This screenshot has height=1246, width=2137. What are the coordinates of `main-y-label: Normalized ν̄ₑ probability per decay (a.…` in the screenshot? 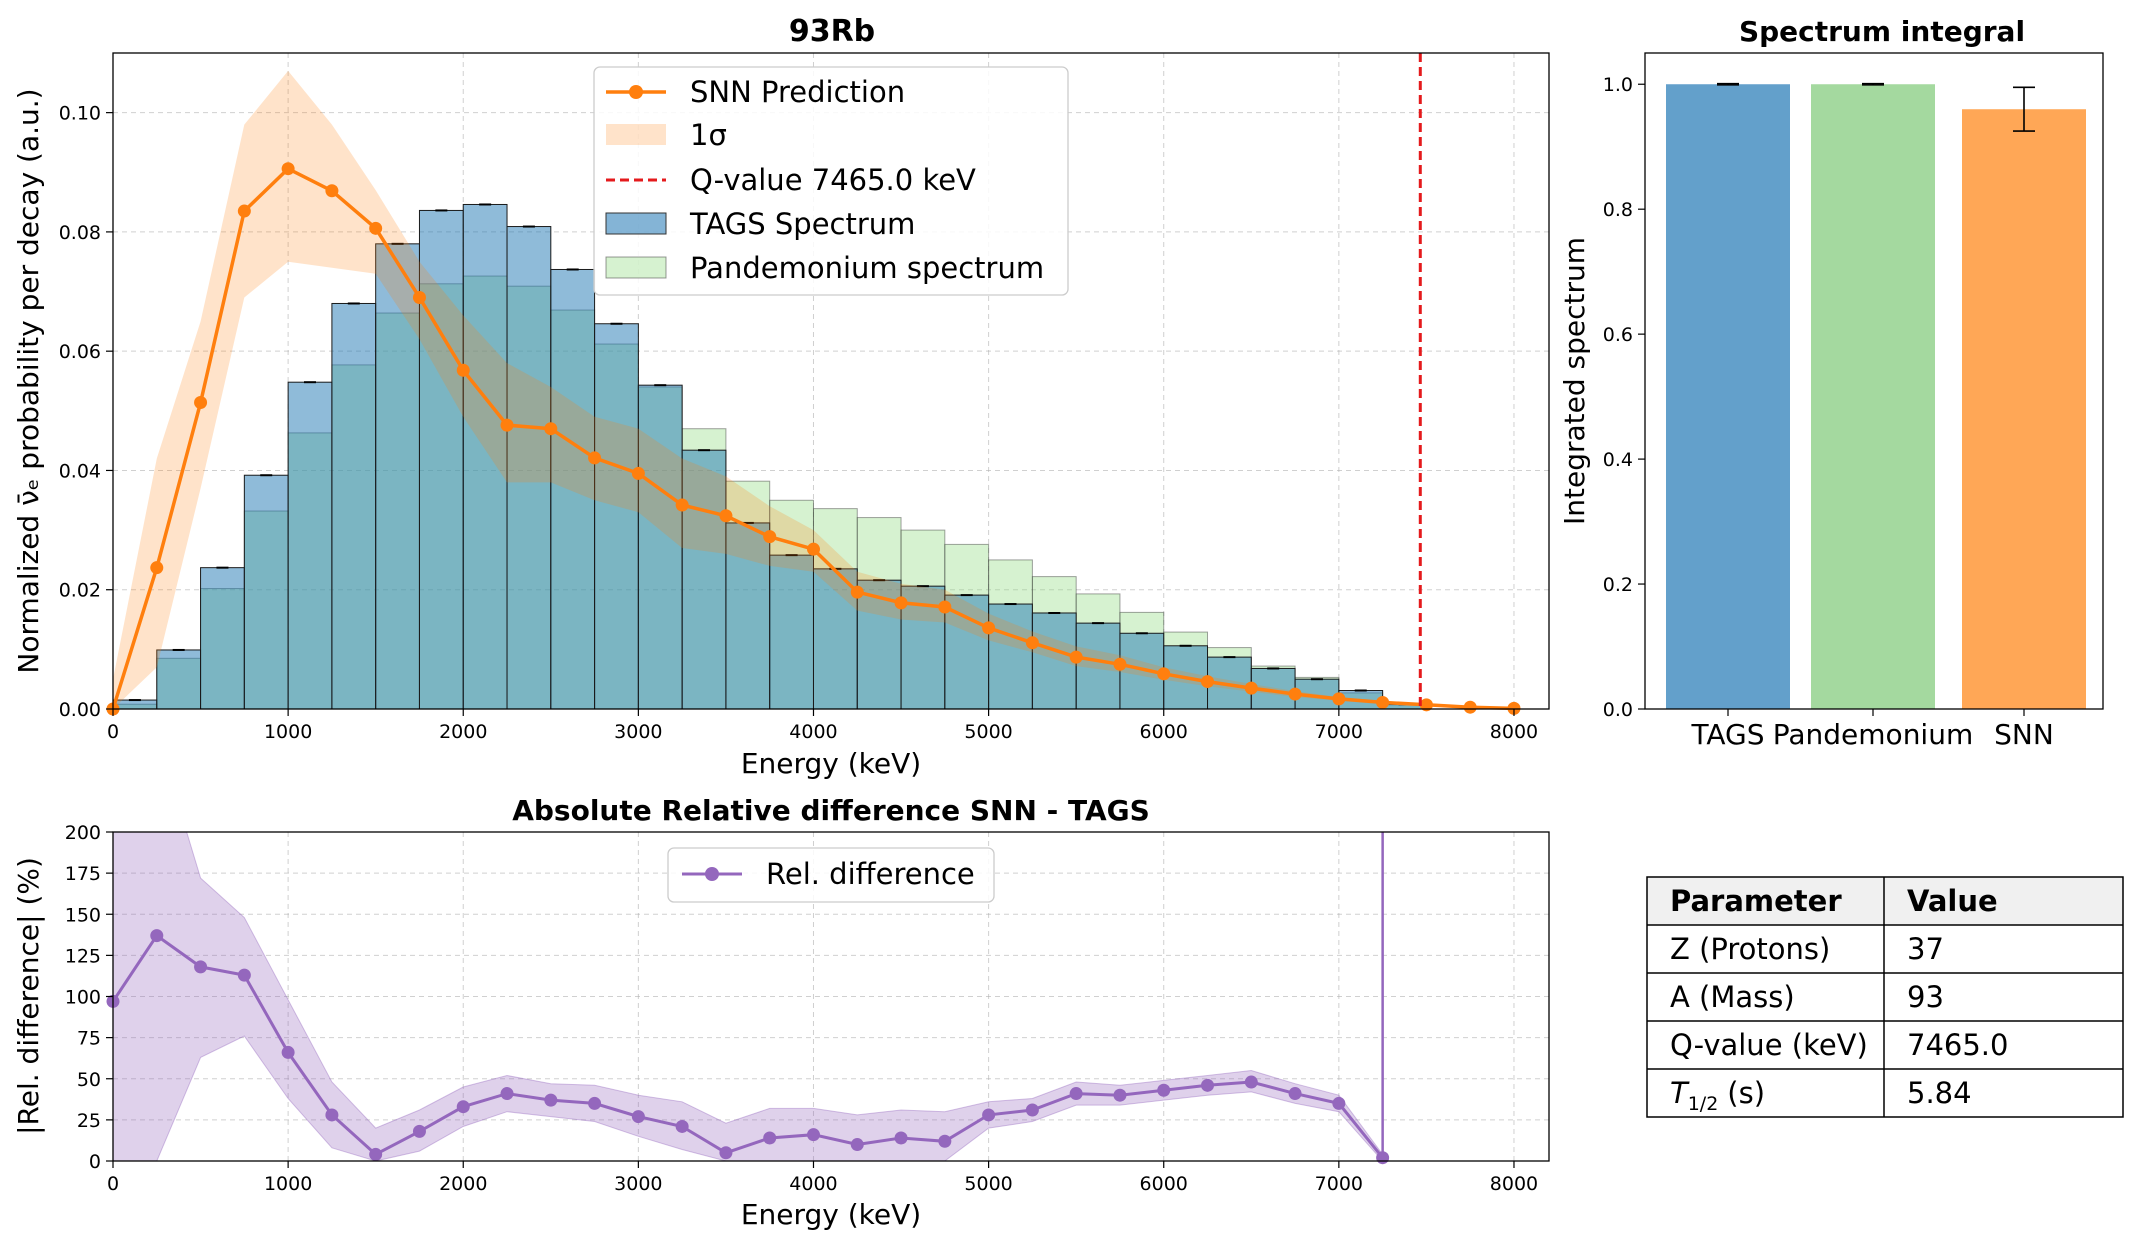 It's located at (28, 380).